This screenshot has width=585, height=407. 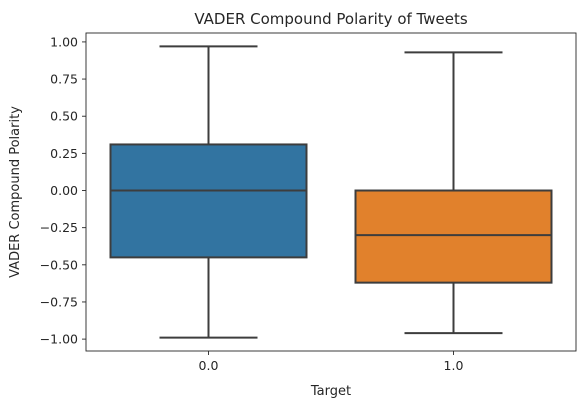 What do you see at coordinates (59, 339) in the screenshot?
I see `y-tick-label: −1.00` at bounding box center [59, 339].